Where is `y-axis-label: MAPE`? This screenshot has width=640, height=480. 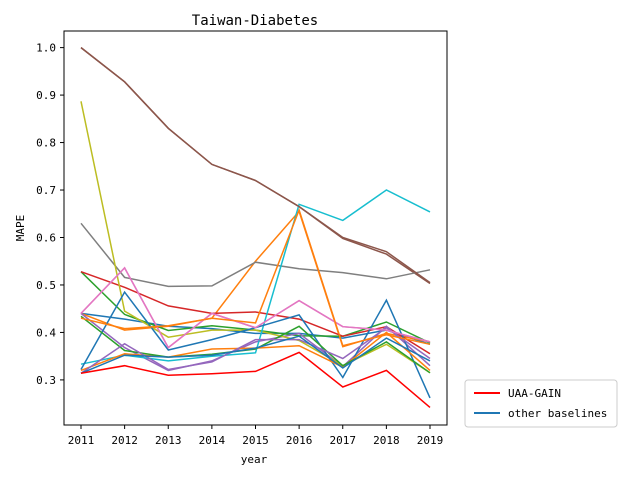 y-axis-label: MAPE is located at coordinates (20, 228).